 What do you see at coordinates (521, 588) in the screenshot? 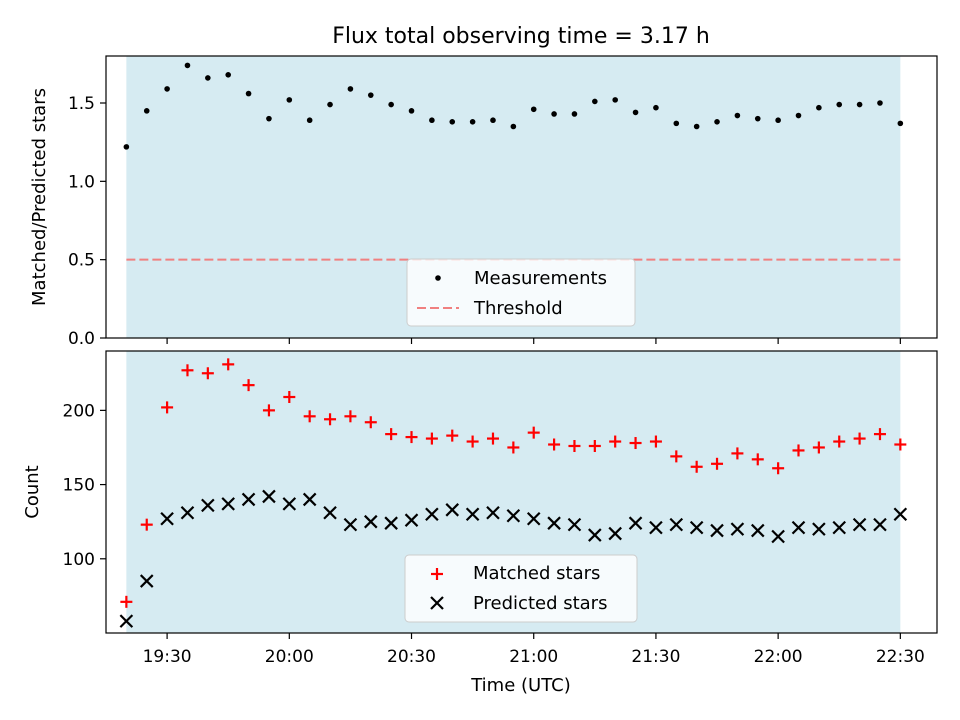
I see `bottom-legend-box` at bounding box center [521, 588].